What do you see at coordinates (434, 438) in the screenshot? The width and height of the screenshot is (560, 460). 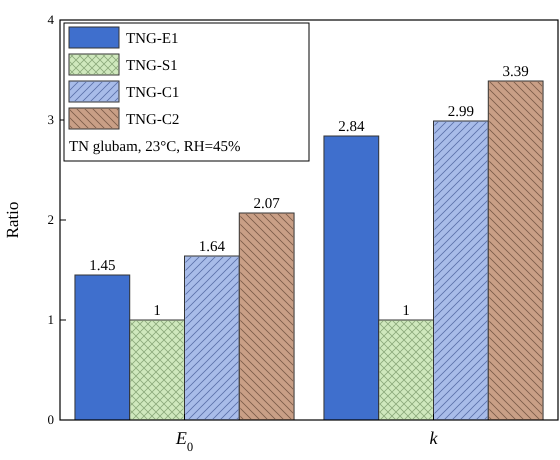 I see `x-tick-label: k` at bounding box center [434, 438].